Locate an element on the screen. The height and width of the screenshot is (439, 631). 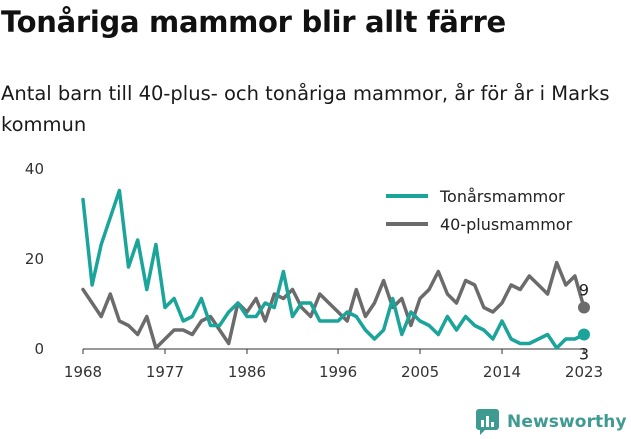
end-label-40-plusmammor: 9 is located at coordinates (584, 290).